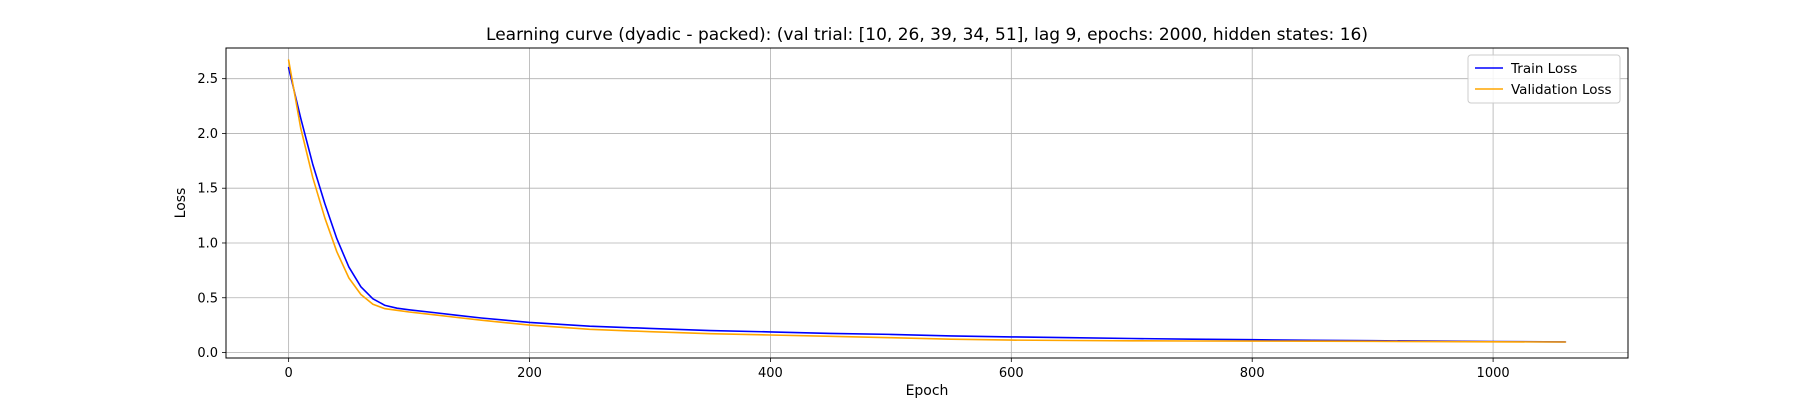  Describe the element at coordinates (770, 373) in the screenshot. I see `x-tick-label: 400` at that location.